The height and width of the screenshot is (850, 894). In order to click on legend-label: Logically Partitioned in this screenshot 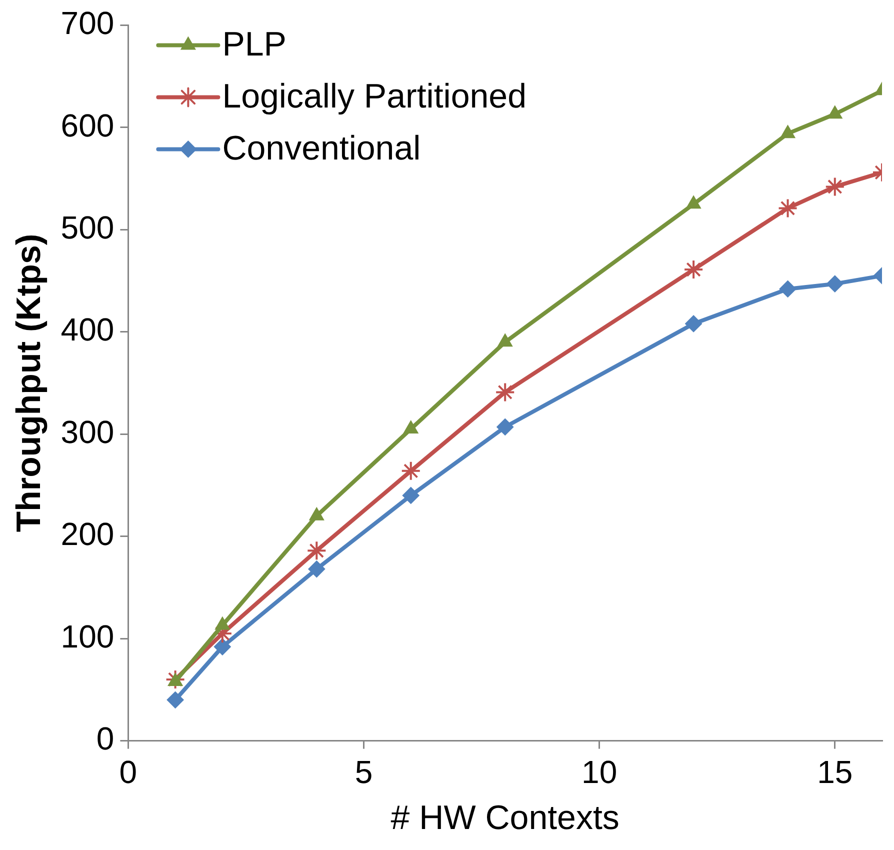, I will do `click(374, 97)`.